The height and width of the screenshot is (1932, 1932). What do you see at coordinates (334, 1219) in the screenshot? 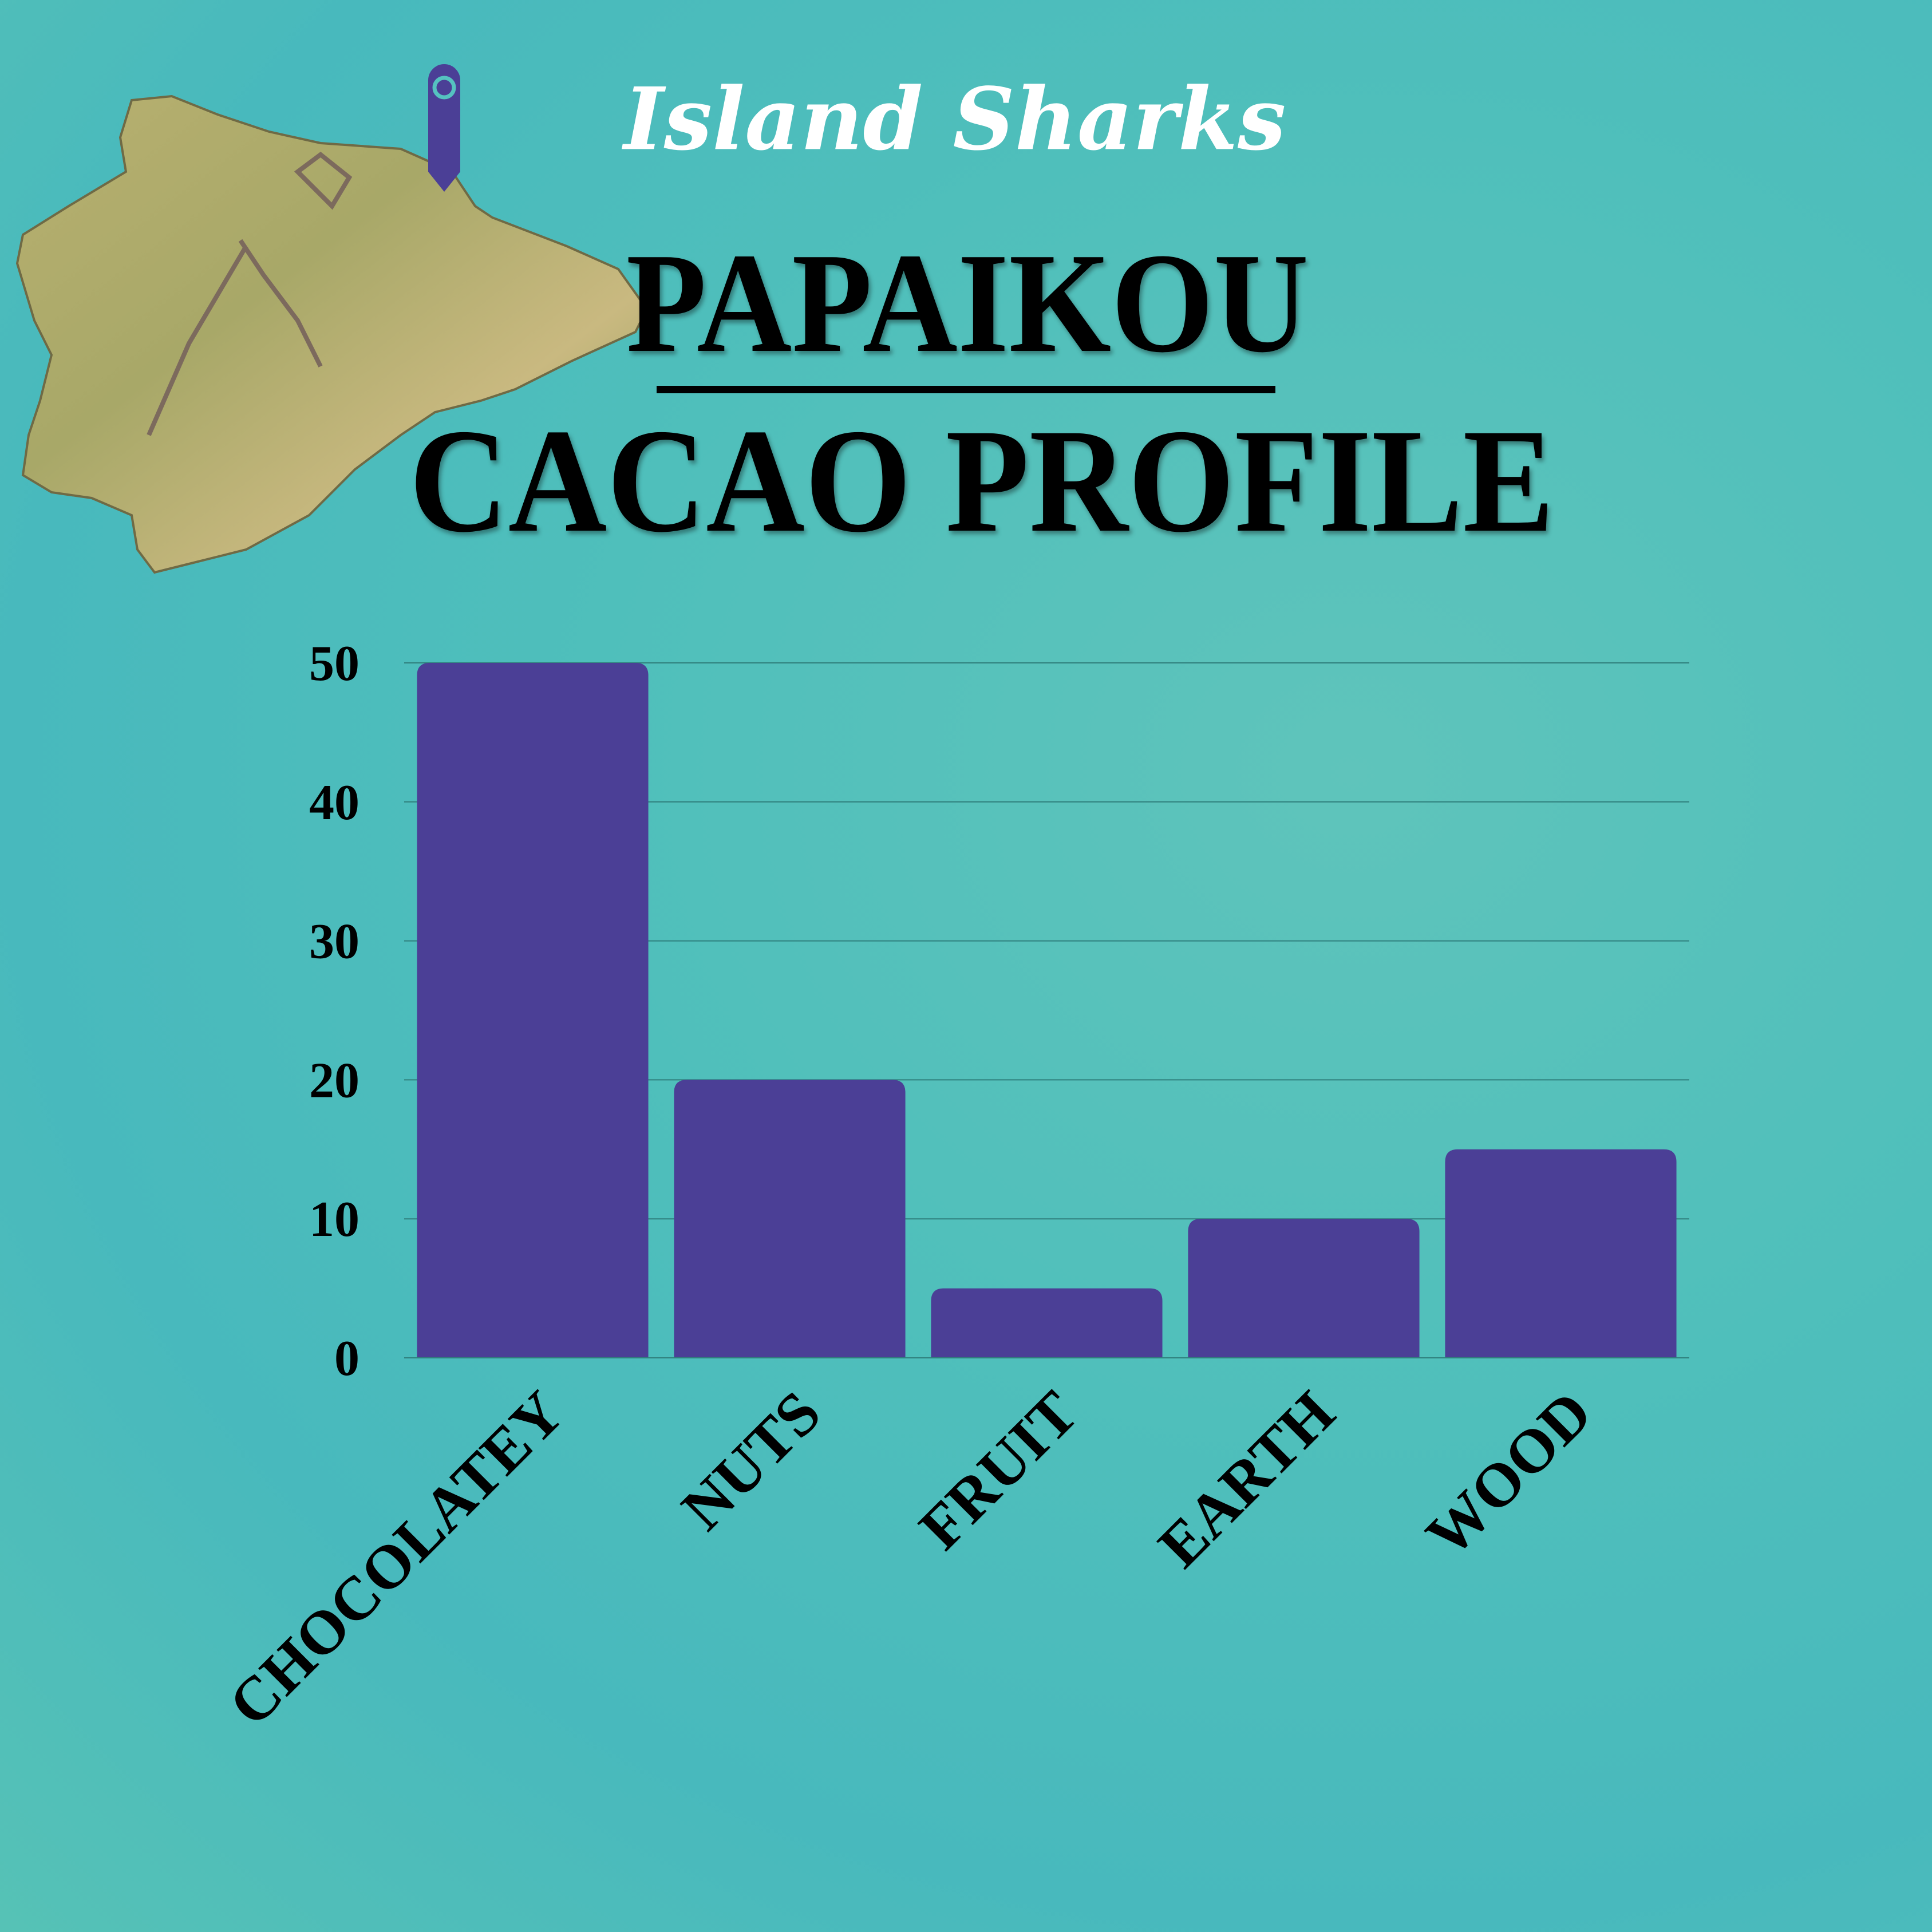
I see `y-tick-label: 10` at bounding box center [334, 1219].